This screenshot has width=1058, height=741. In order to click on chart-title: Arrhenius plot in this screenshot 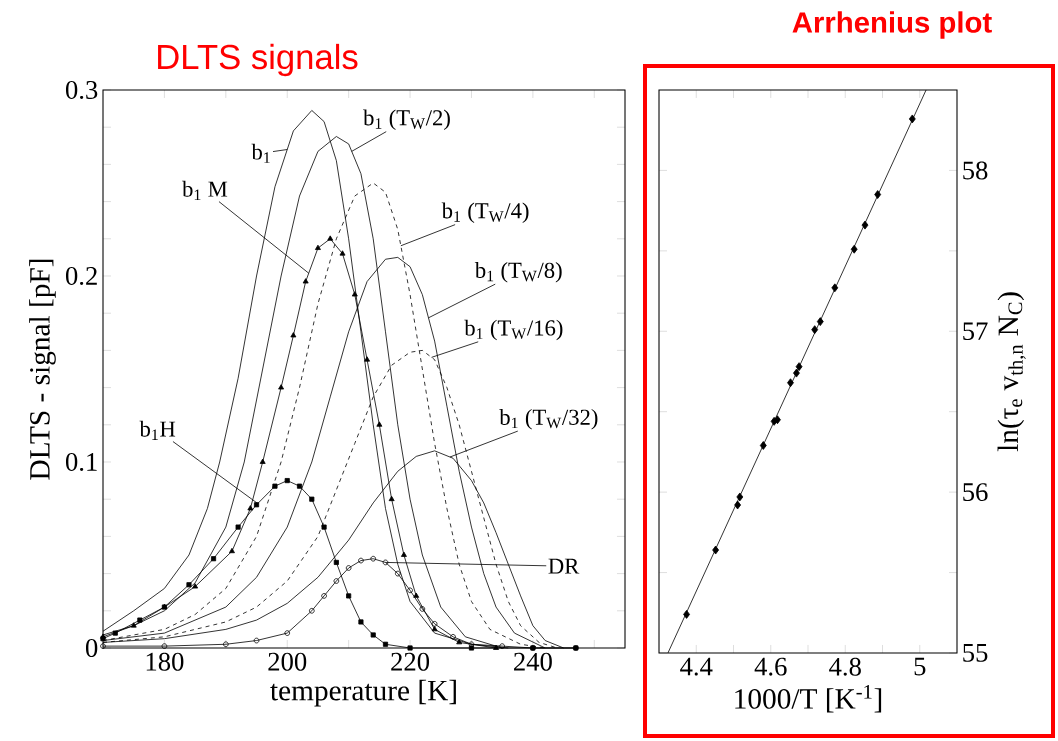, I will do `click(892, 25)`.